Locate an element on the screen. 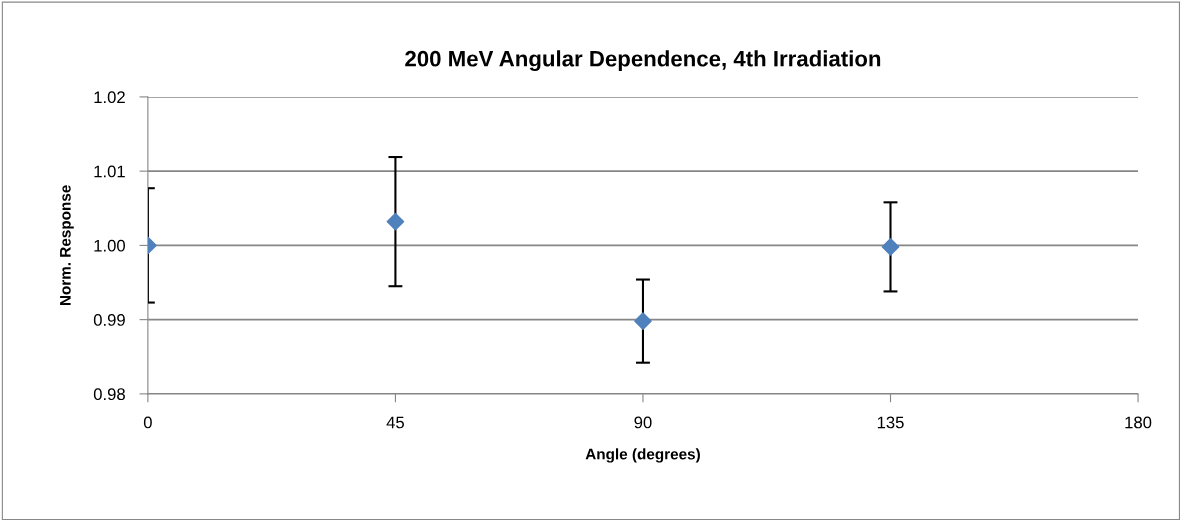 The image size is (1183, 521). x-tick-label: 90 is located at coordinates (643, 422).